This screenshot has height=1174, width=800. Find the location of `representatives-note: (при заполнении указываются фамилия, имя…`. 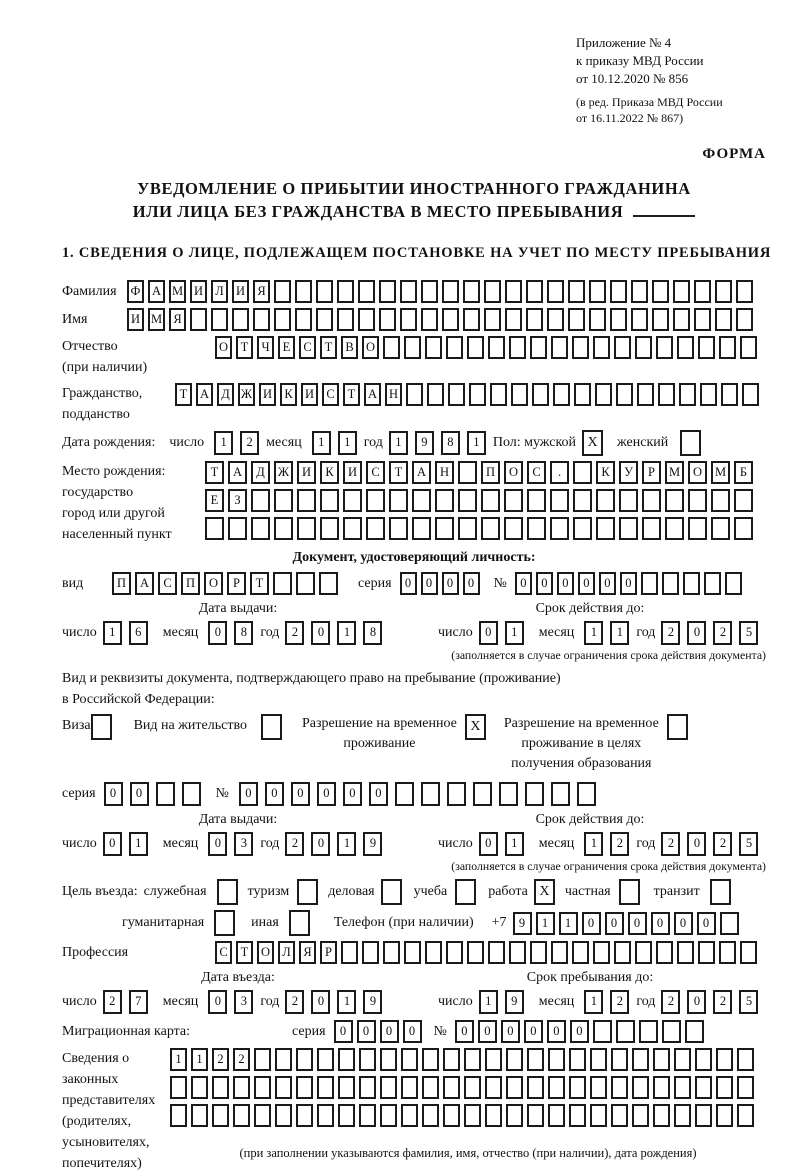

representatives-note: (при заполнении указываются фамилия, имя… is located at coordinates (468, 1153).